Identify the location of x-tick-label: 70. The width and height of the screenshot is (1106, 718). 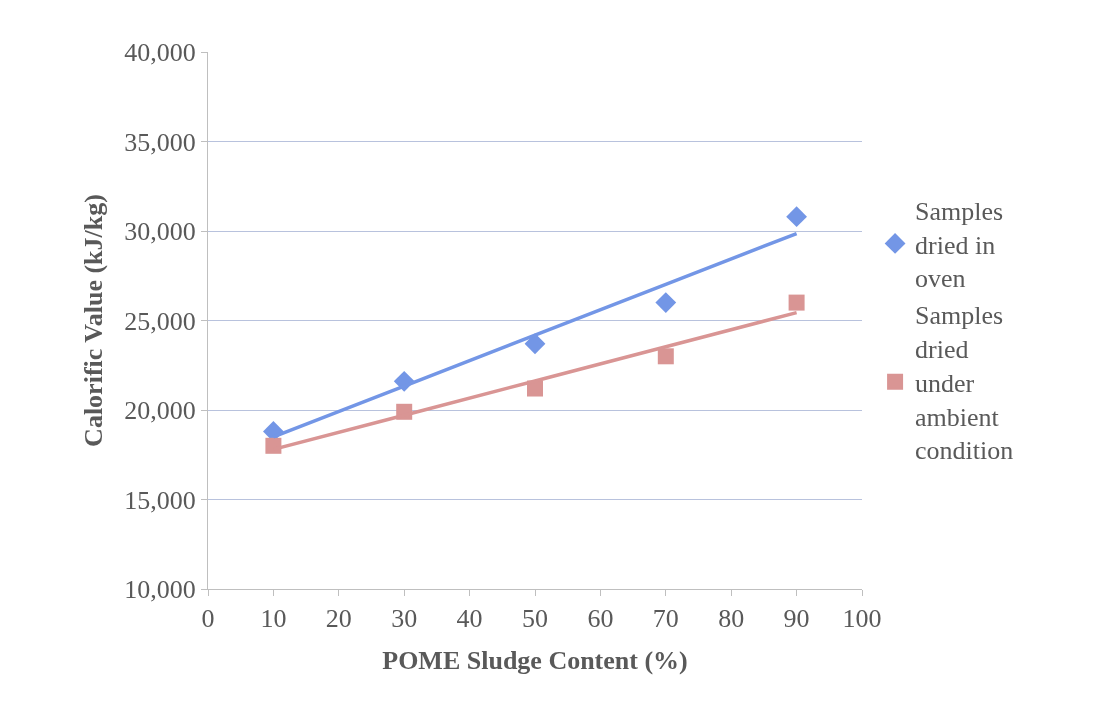
(665, 619).